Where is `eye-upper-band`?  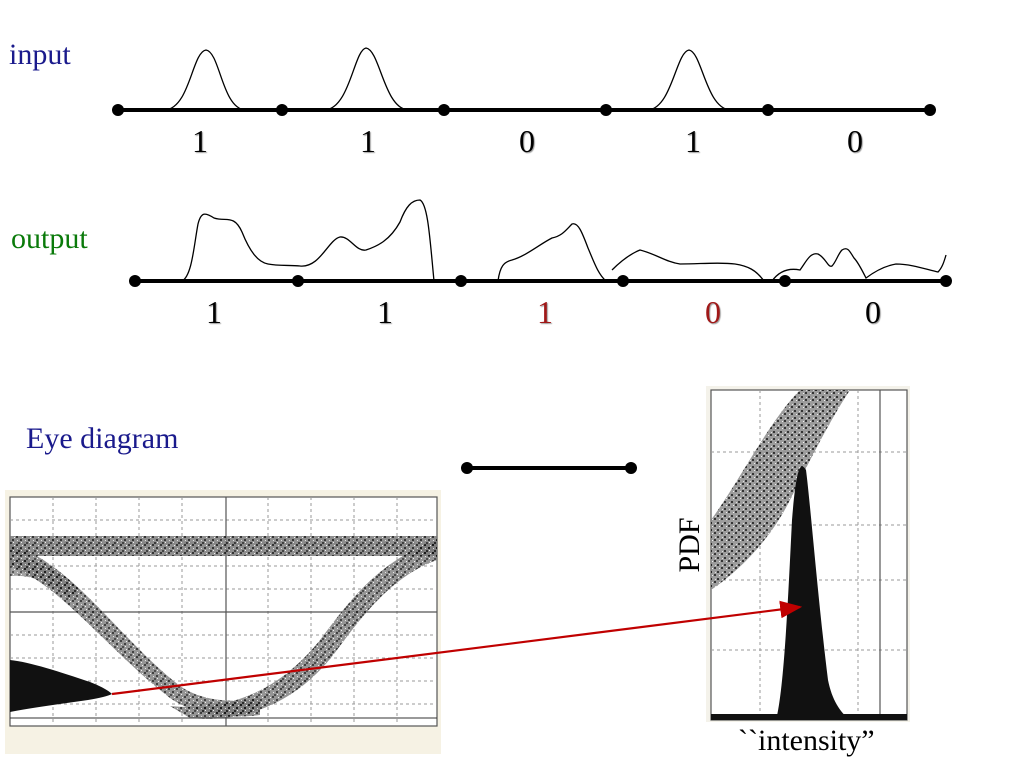
eye-upper-band is located at coordinates (223, 546).